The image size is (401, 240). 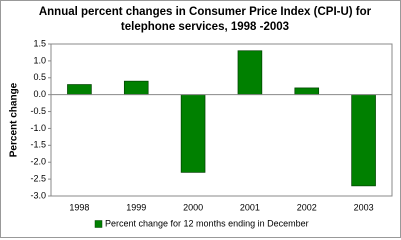 What do you see at coordinates (39, 60) in the screenshot?
I see `y-tick-label: 1.0` at bounding box center [39, 60].